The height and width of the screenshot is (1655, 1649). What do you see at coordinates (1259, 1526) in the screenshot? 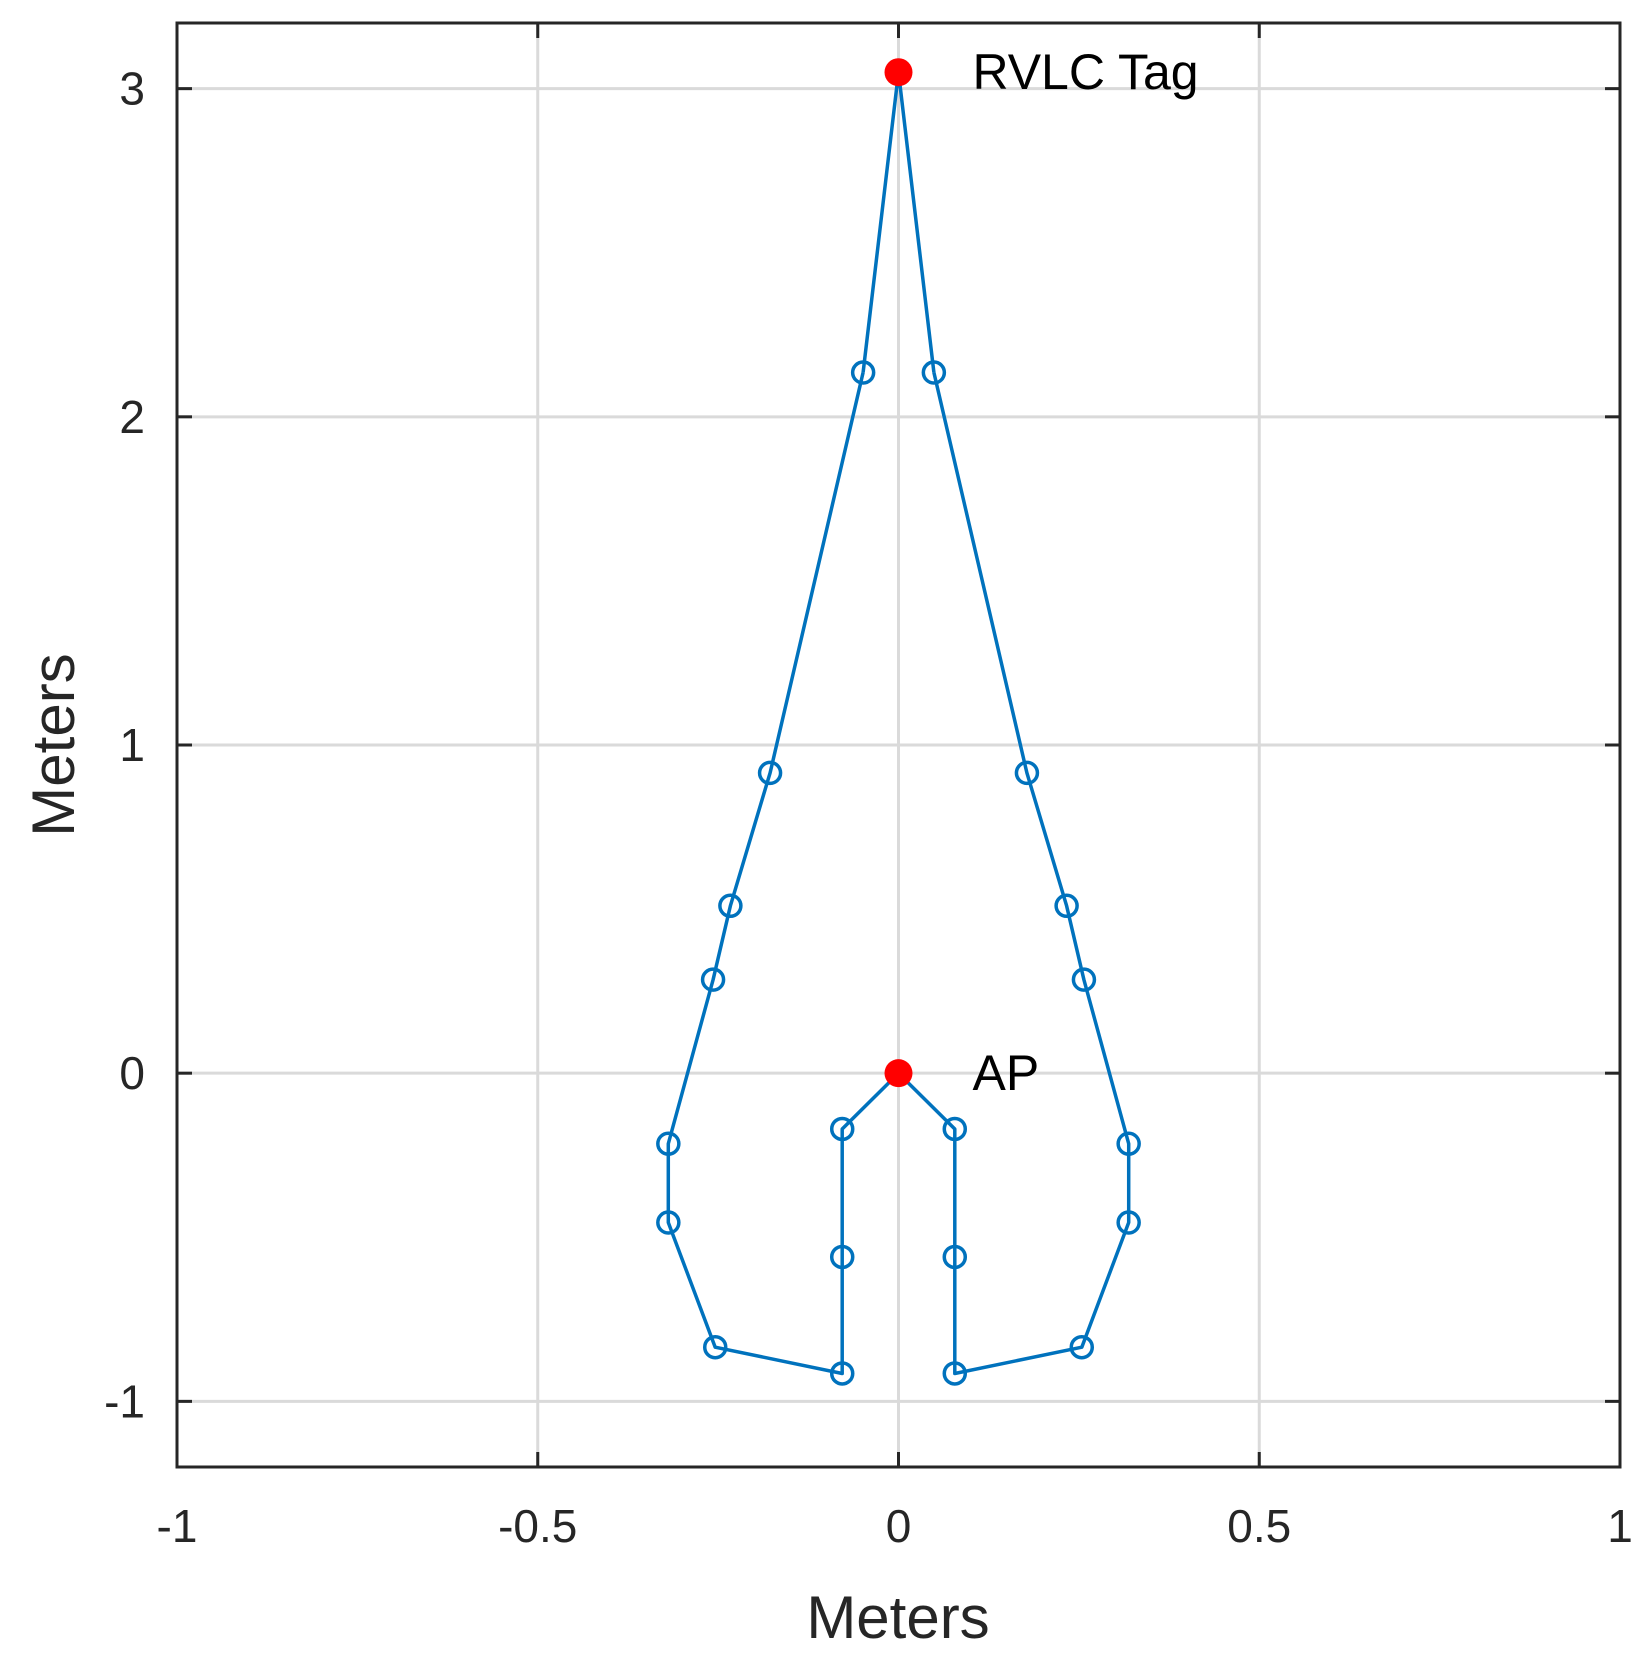
I see `x-tick-label: 0.5` at bounding box center [1259, 1526].